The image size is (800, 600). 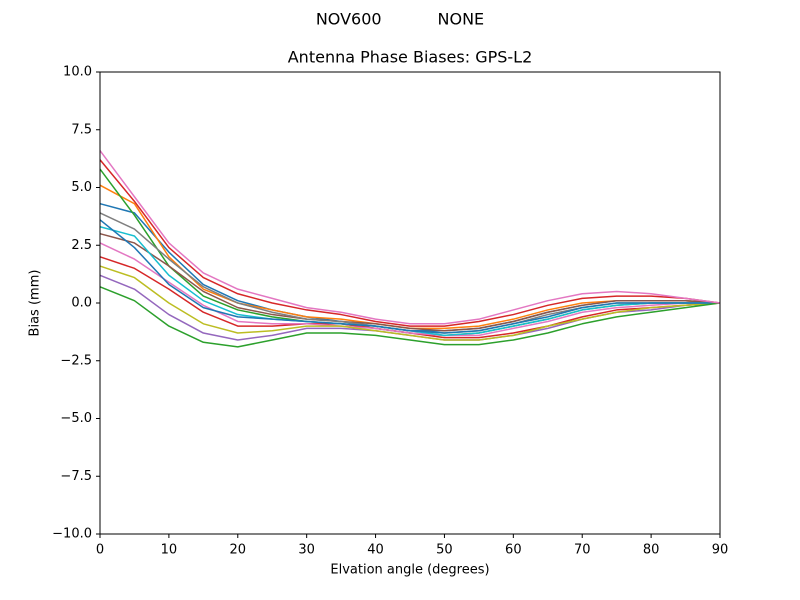 I want to click on x-tick-label: 40, so click(x=375, y=550).